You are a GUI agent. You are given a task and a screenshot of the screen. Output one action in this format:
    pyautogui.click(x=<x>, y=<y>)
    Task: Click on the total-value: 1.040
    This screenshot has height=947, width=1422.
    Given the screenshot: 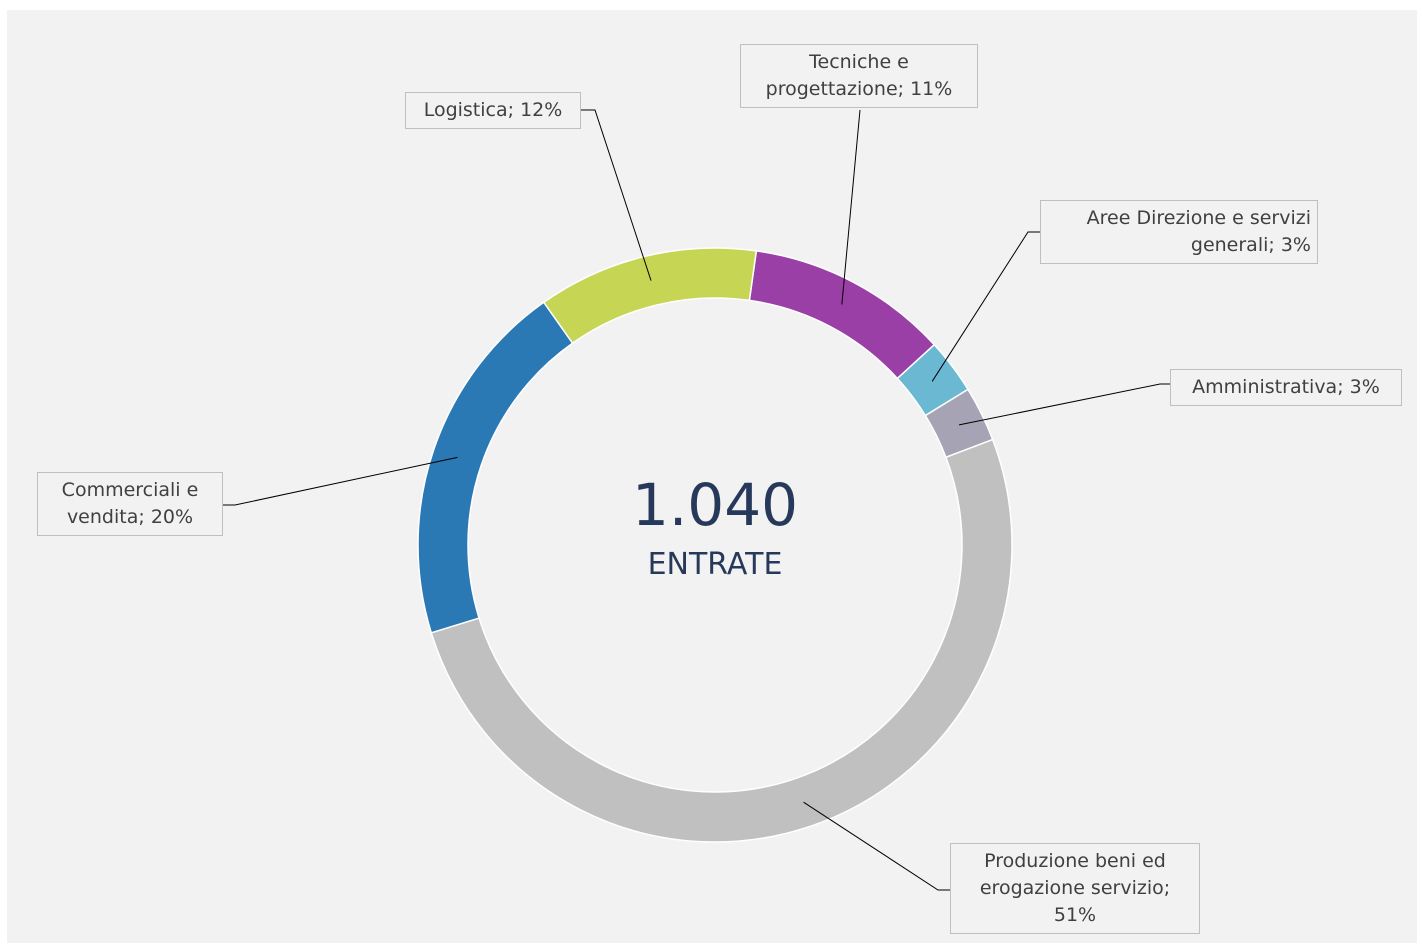 What is the action you would take?
    pyautogui.click(x=715, y=505)
    